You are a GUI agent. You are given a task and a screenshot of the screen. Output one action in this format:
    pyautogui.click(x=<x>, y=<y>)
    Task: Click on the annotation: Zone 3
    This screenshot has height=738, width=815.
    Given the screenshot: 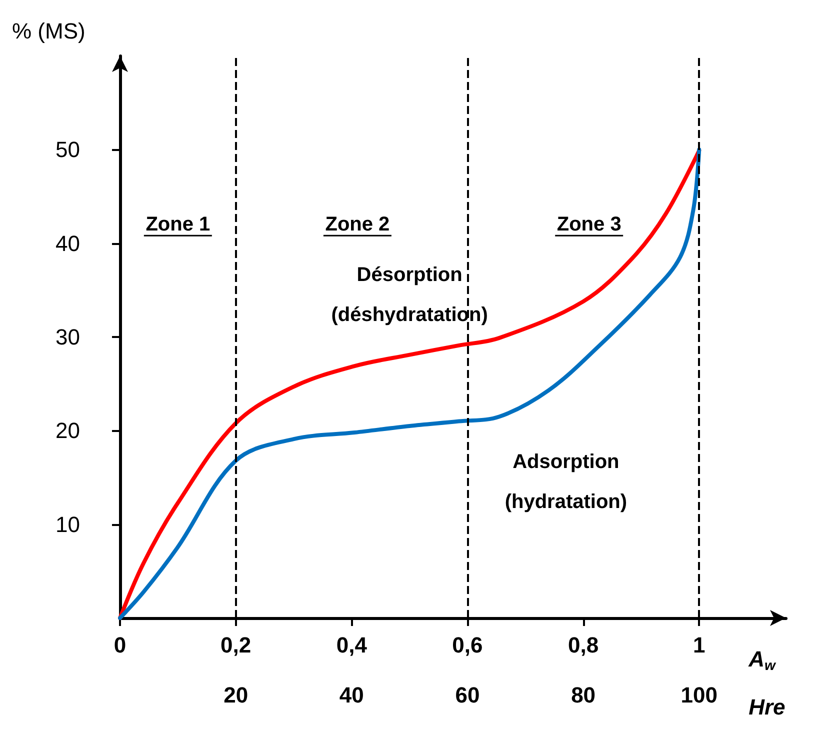 What is the action you would take?
    pyautogui.click(x=589, y=225)
    